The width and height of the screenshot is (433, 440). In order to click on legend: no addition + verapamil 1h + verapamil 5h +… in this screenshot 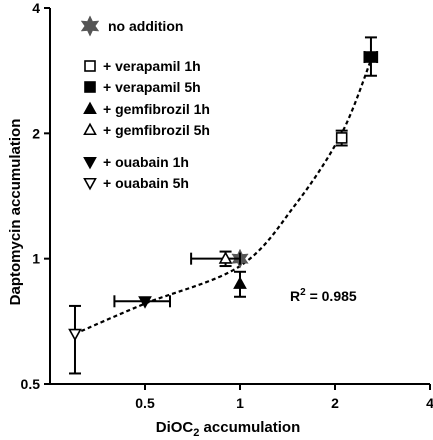, I will do `click(145, 103)`.